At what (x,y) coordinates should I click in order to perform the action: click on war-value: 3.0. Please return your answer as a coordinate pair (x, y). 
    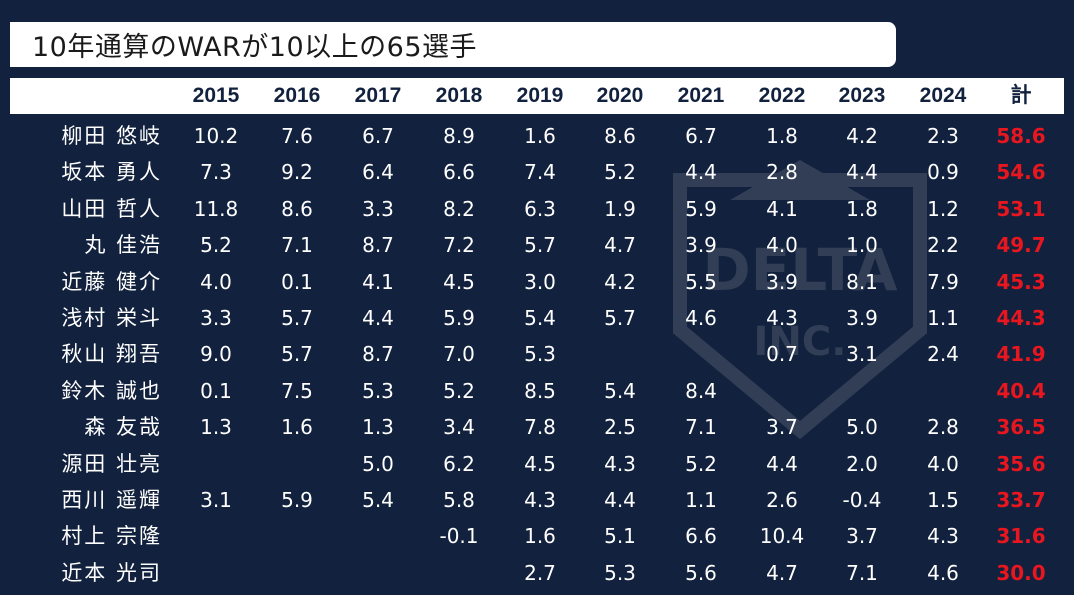
    Looking at the image, I should click on (540, 281).